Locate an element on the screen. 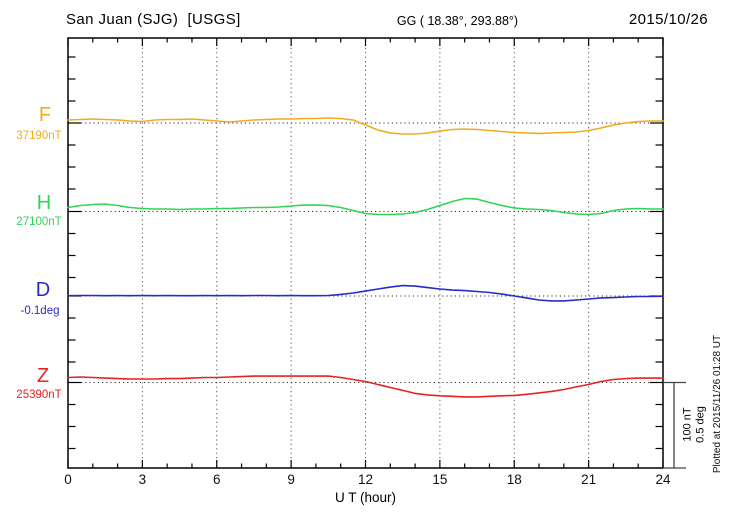 This screenshot has height=520, width=730. x-tick-label: 21 is located at coordinates (588, 479).